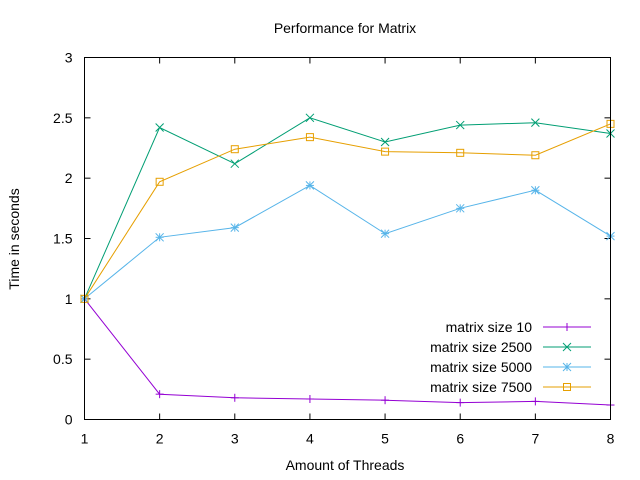 This screenshot has width=640, height=480. Describe the element at coordinates (63, 359) in the screenshot. I see `y-tick-label: 0.5` at that location.